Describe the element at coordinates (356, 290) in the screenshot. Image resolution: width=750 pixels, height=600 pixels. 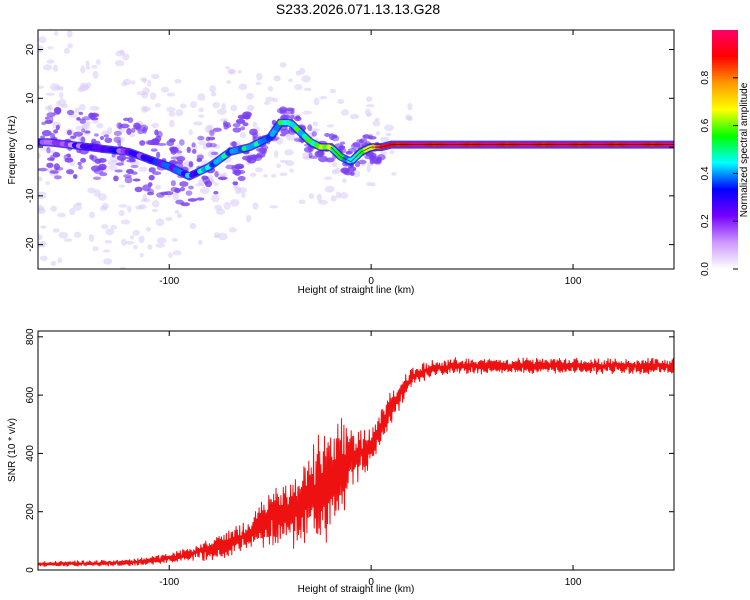
I see `spectrogram-x-label: Height of straight line (km)` at that location.